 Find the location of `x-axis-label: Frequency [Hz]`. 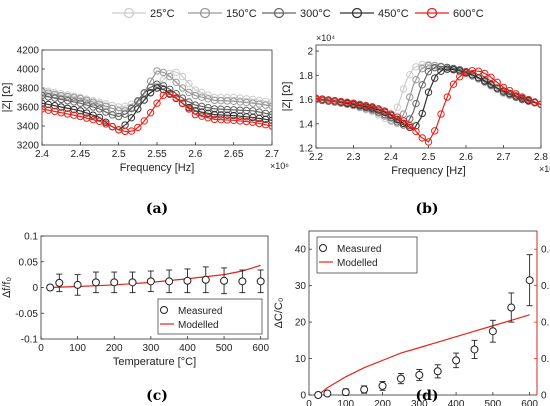

x-axis-label: Frequency [Hz] is located at coordinates (428, 171).